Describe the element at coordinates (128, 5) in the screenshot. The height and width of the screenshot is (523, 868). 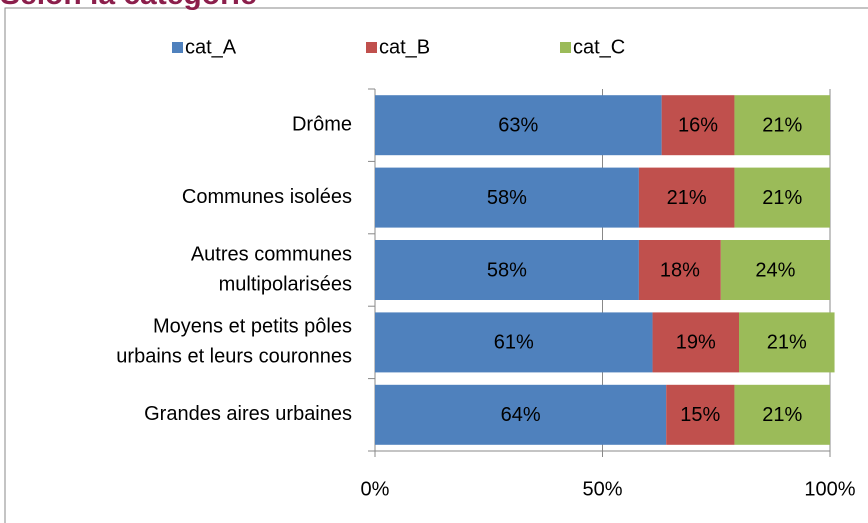
I see `chart-title: Selon la catégorie` at that location.